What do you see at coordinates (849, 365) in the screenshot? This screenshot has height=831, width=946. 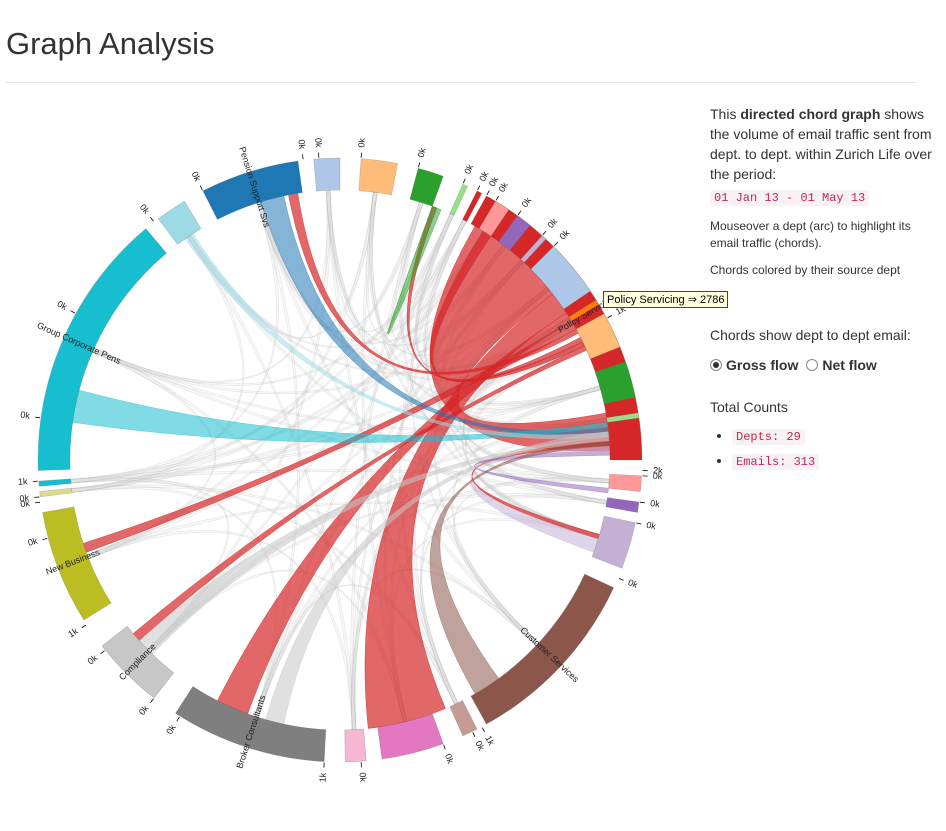 I see `net-flow-label: Net flow` at bounding box center [849, 365].